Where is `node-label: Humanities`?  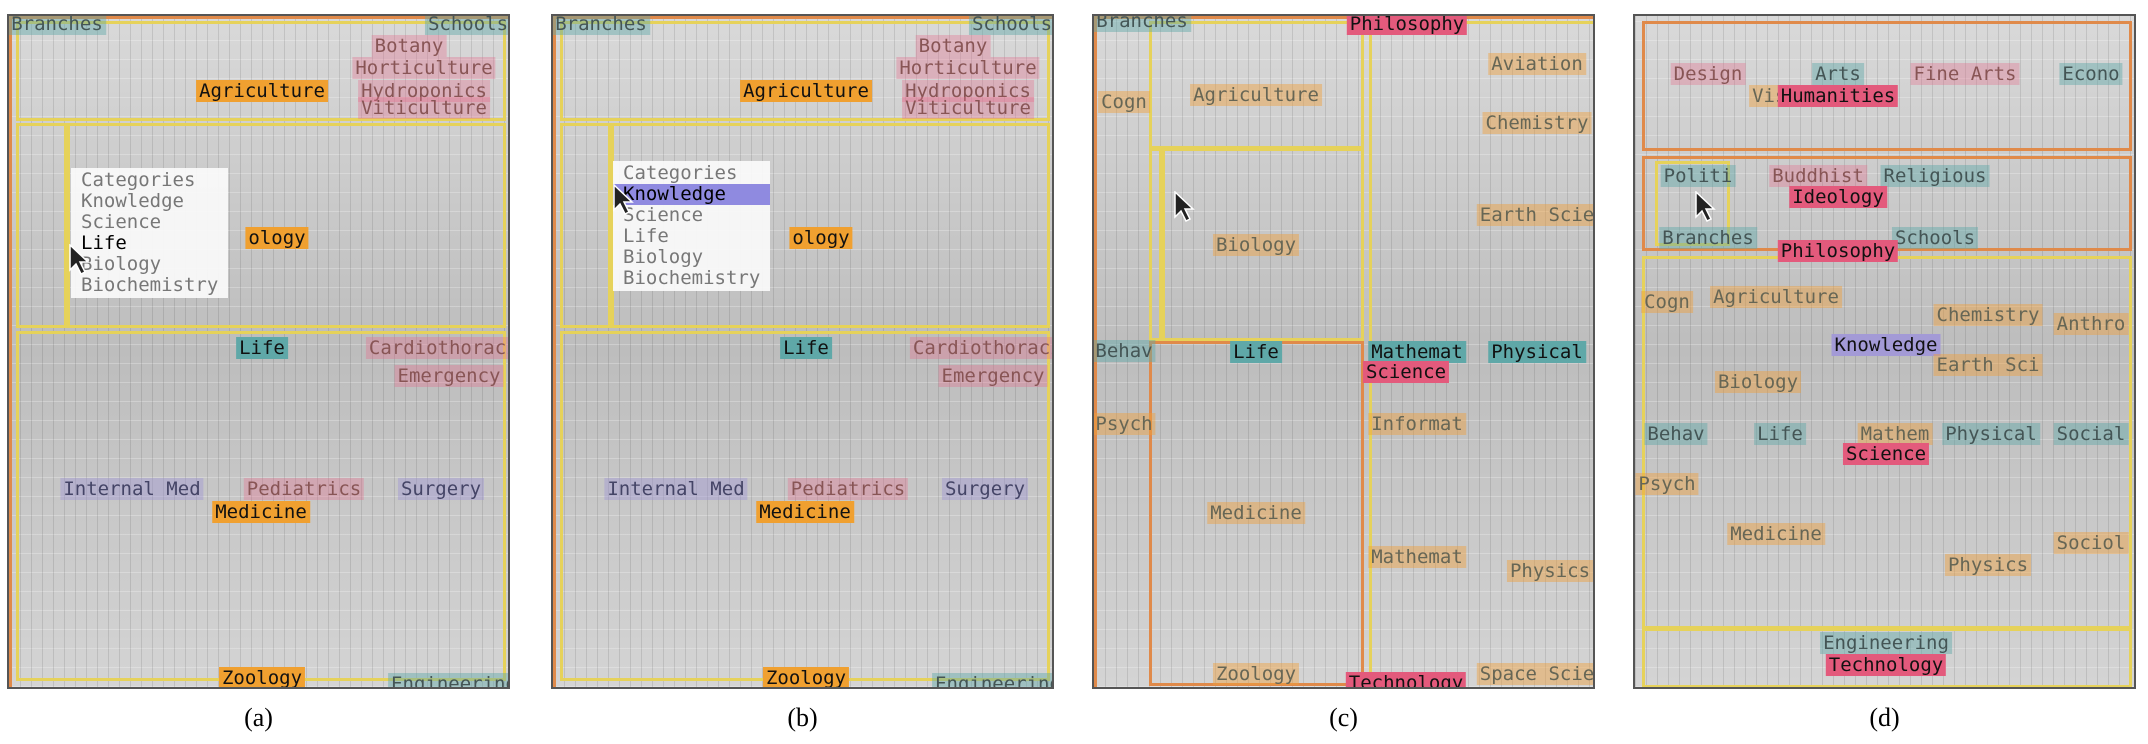 node-label: Humanities is located at coordinates (1838, 96).